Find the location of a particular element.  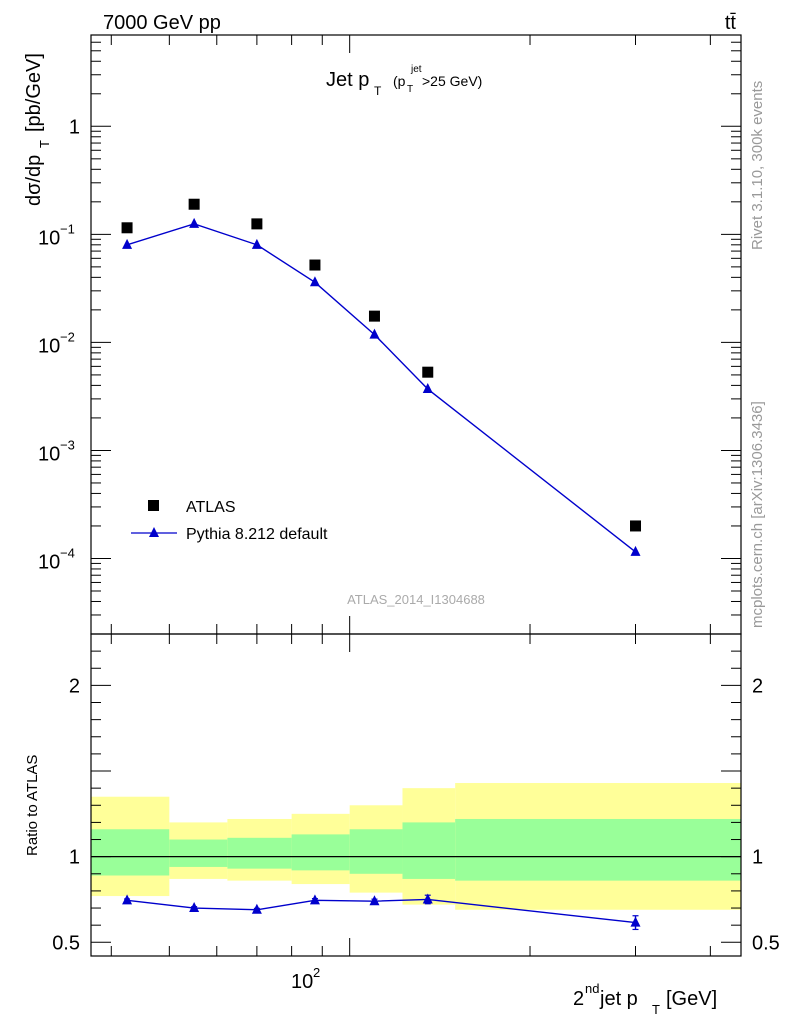

header-right-label: tt̄ is located at coordinates (731, 23).